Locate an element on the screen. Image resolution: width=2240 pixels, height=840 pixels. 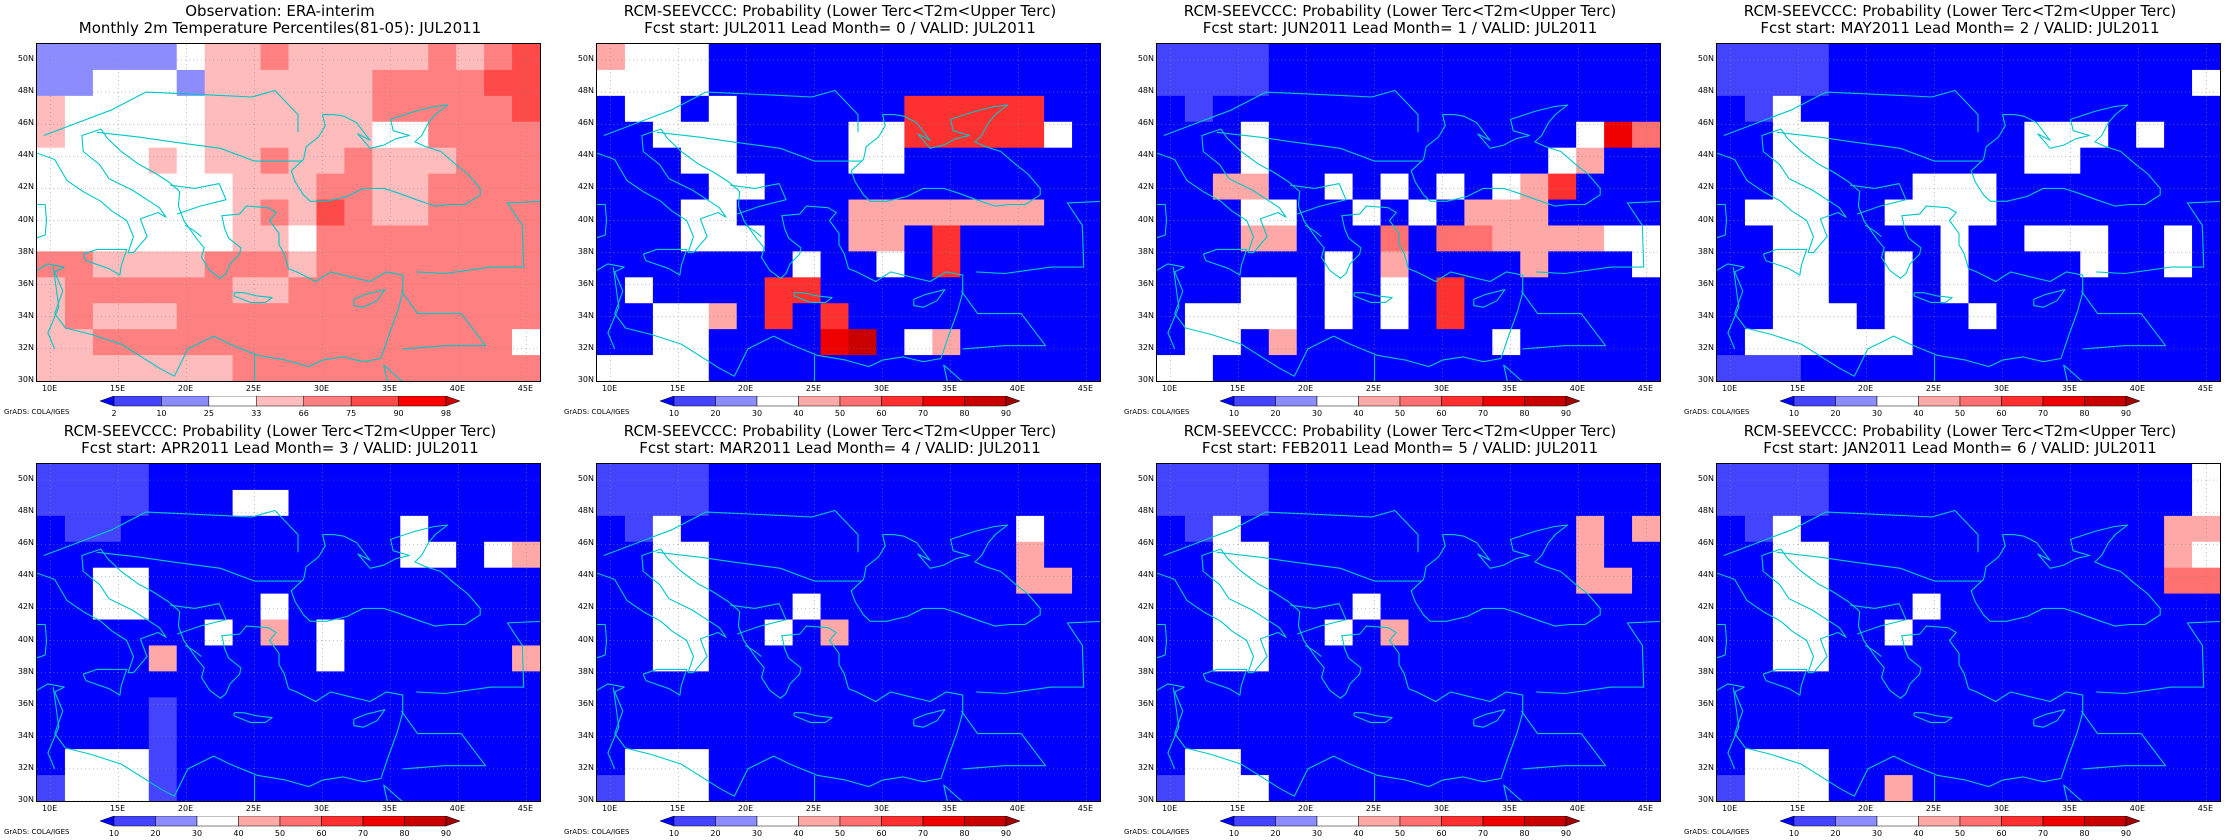
lat-axis-label: 36N is located at coordinates (25, 283).